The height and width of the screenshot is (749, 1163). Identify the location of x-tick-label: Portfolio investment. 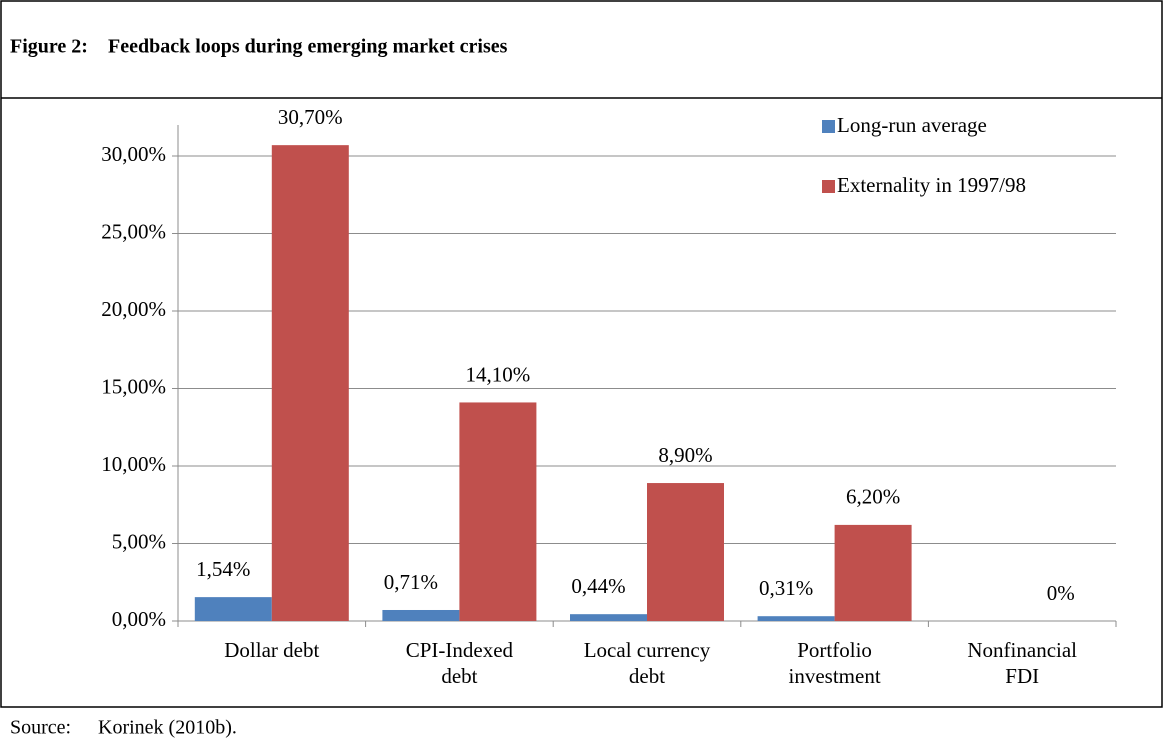
(835, 663).